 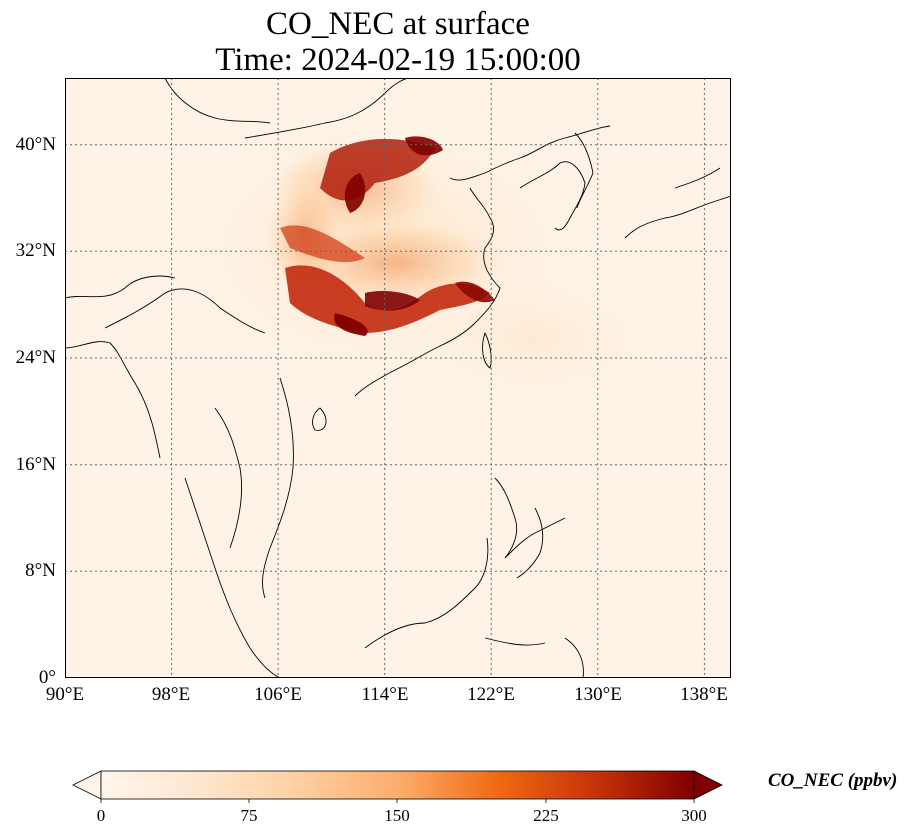 What do you see at coordinates (35, 144) in the screenshot?
I see `lat-tick-label: 40°N` at bounding box center [35, 144].